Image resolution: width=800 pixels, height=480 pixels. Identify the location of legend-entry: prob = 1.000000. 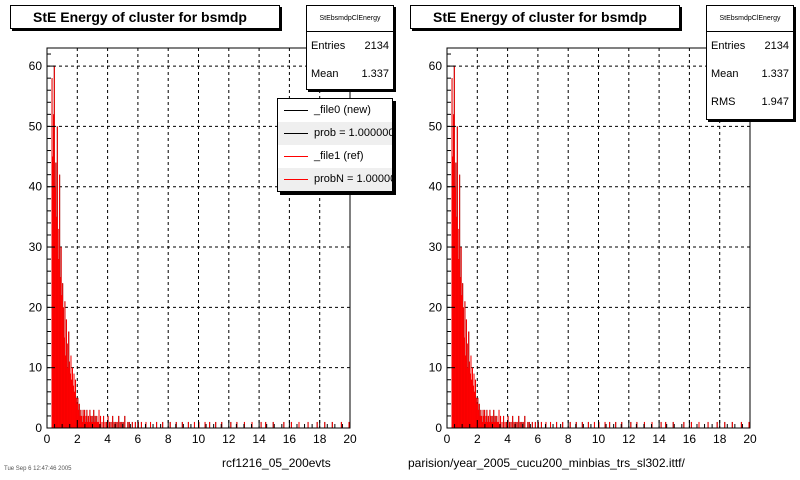
(335, 133).